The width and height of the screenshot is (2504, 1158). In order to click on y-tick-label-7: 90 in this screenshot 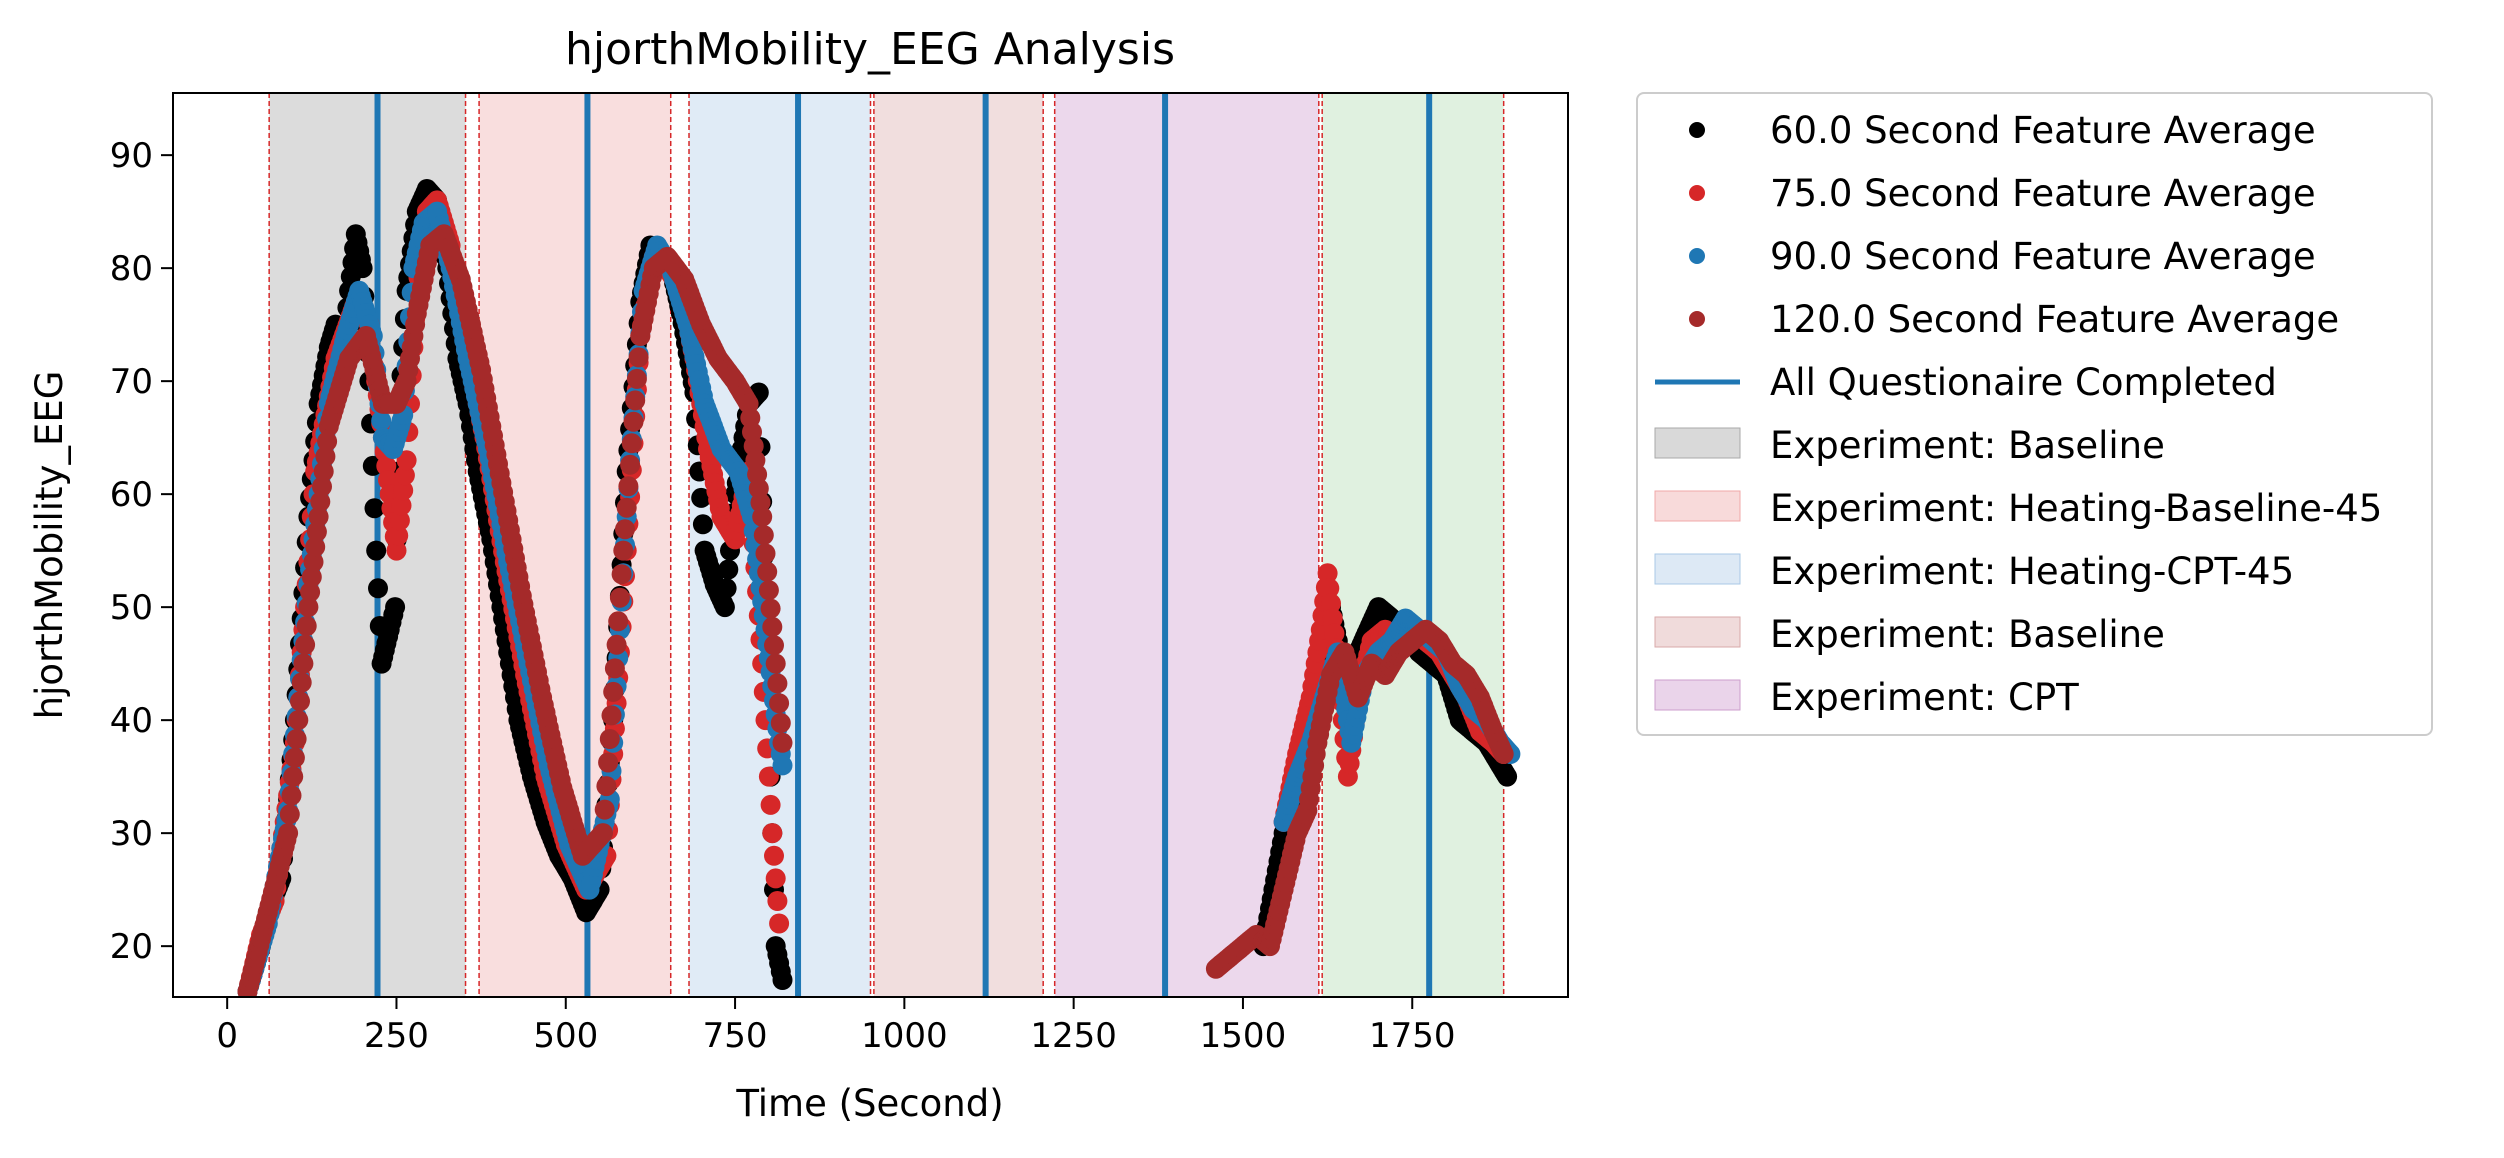, I will do `click(131, 156)`.